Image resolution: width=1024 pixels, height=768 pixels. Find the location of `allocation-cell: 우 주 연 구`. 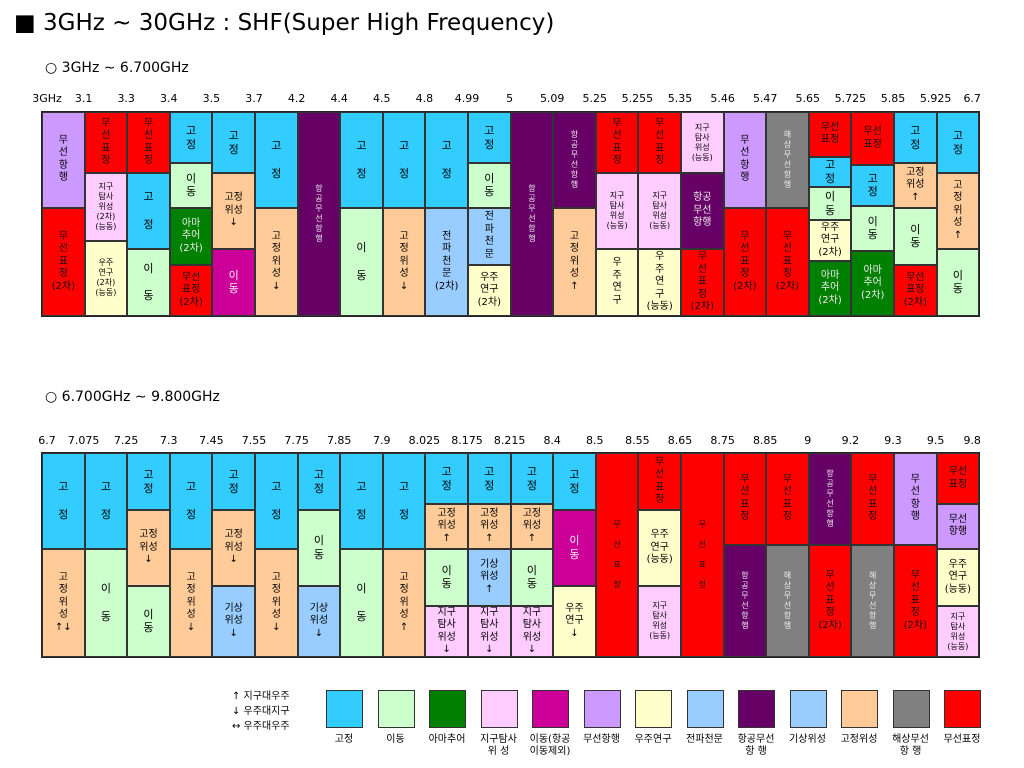

allocation-cell: 우 주 연 구 is located at coordinates (617, 282).